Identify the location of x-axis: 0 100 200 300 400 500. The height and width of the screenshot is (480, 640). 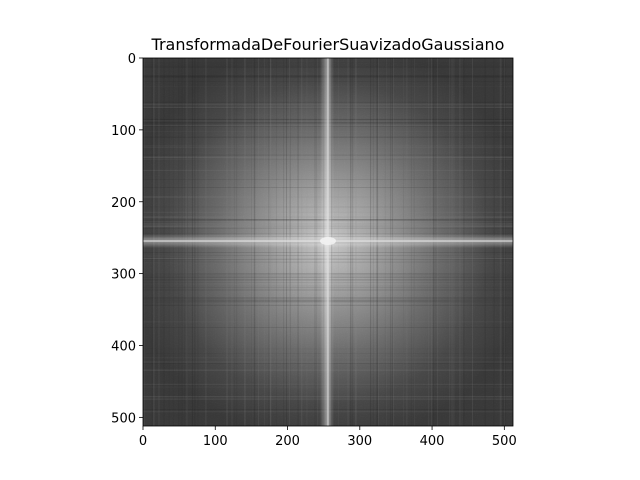
(328, 437).